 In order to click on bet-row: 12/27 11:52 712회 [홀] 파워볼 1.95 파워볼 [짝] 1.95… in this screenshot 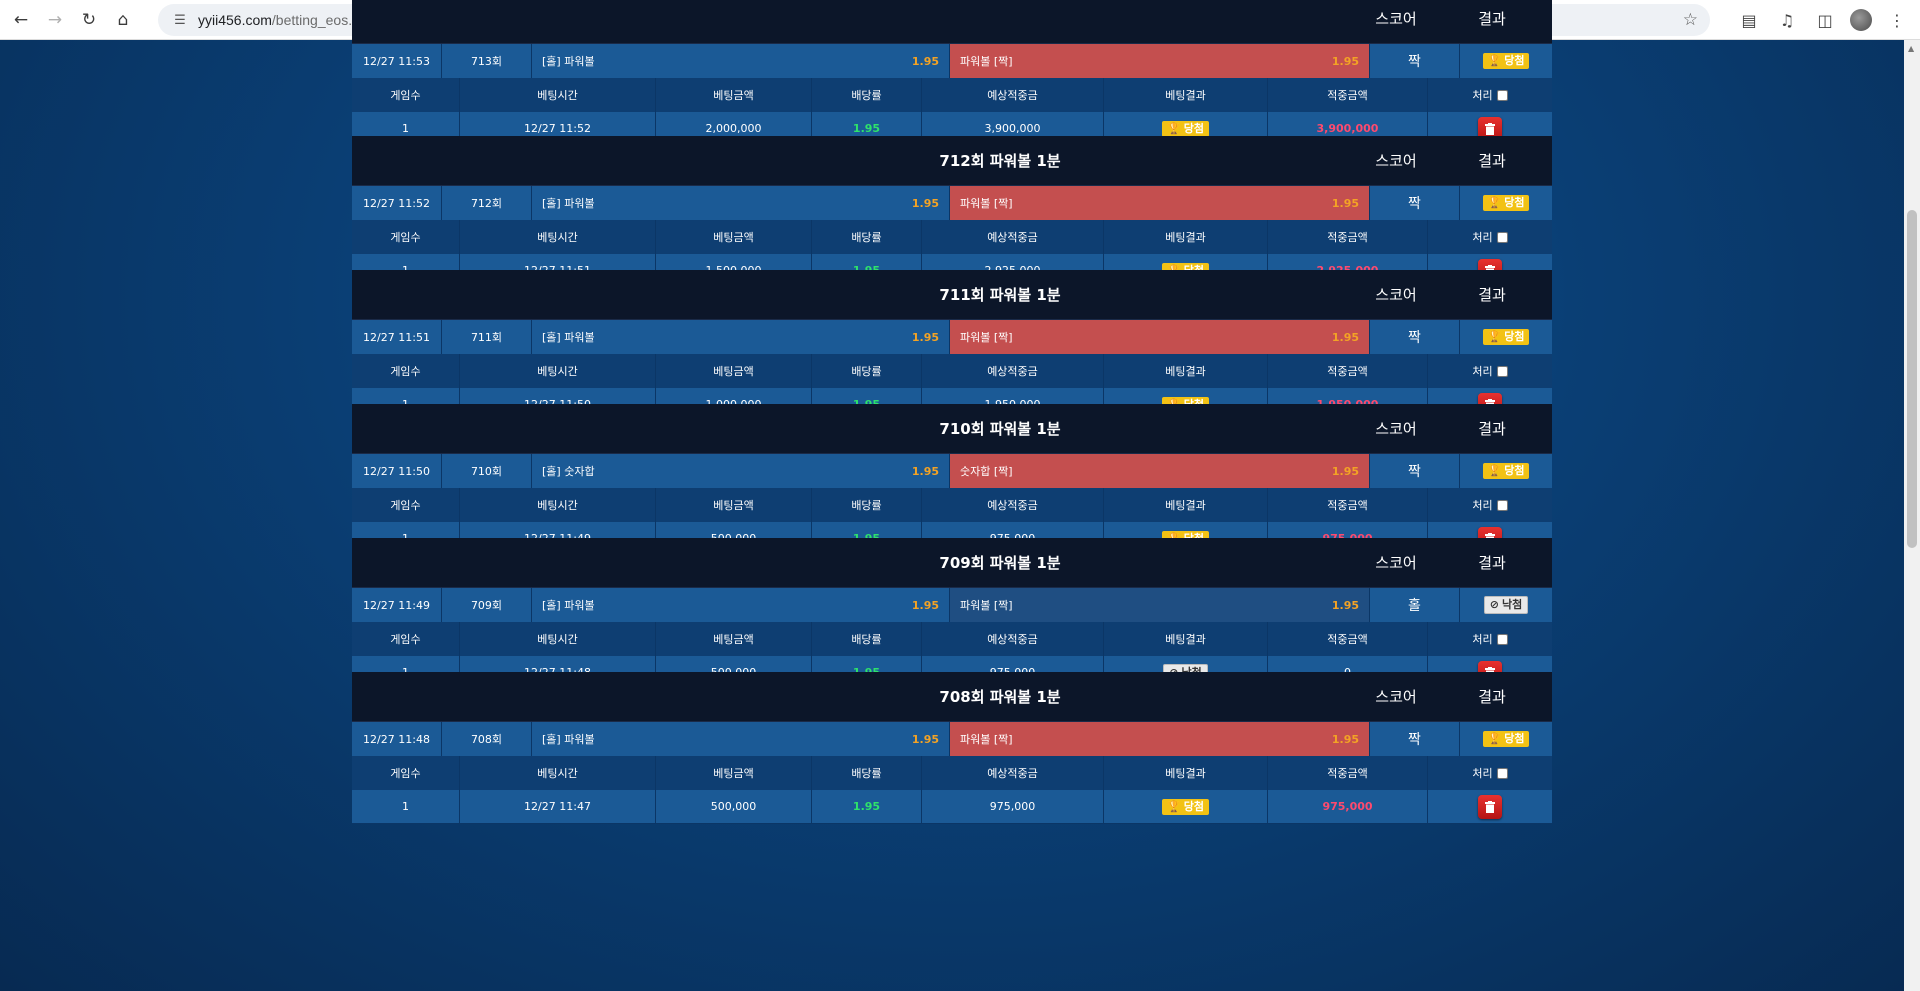, I will do `click(952, 203)`.